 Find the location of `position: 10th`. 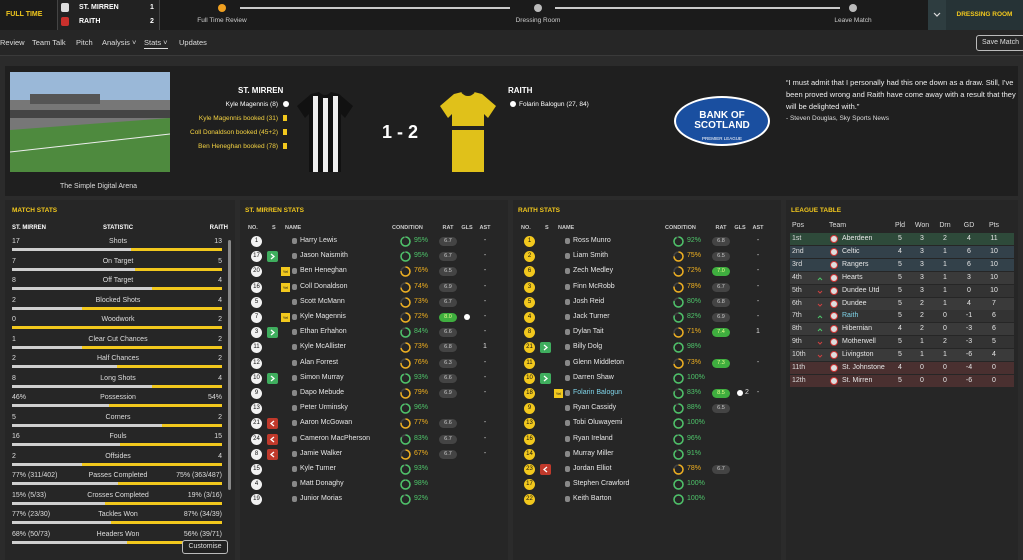

position: 10th is located at coordinates (799, 355).